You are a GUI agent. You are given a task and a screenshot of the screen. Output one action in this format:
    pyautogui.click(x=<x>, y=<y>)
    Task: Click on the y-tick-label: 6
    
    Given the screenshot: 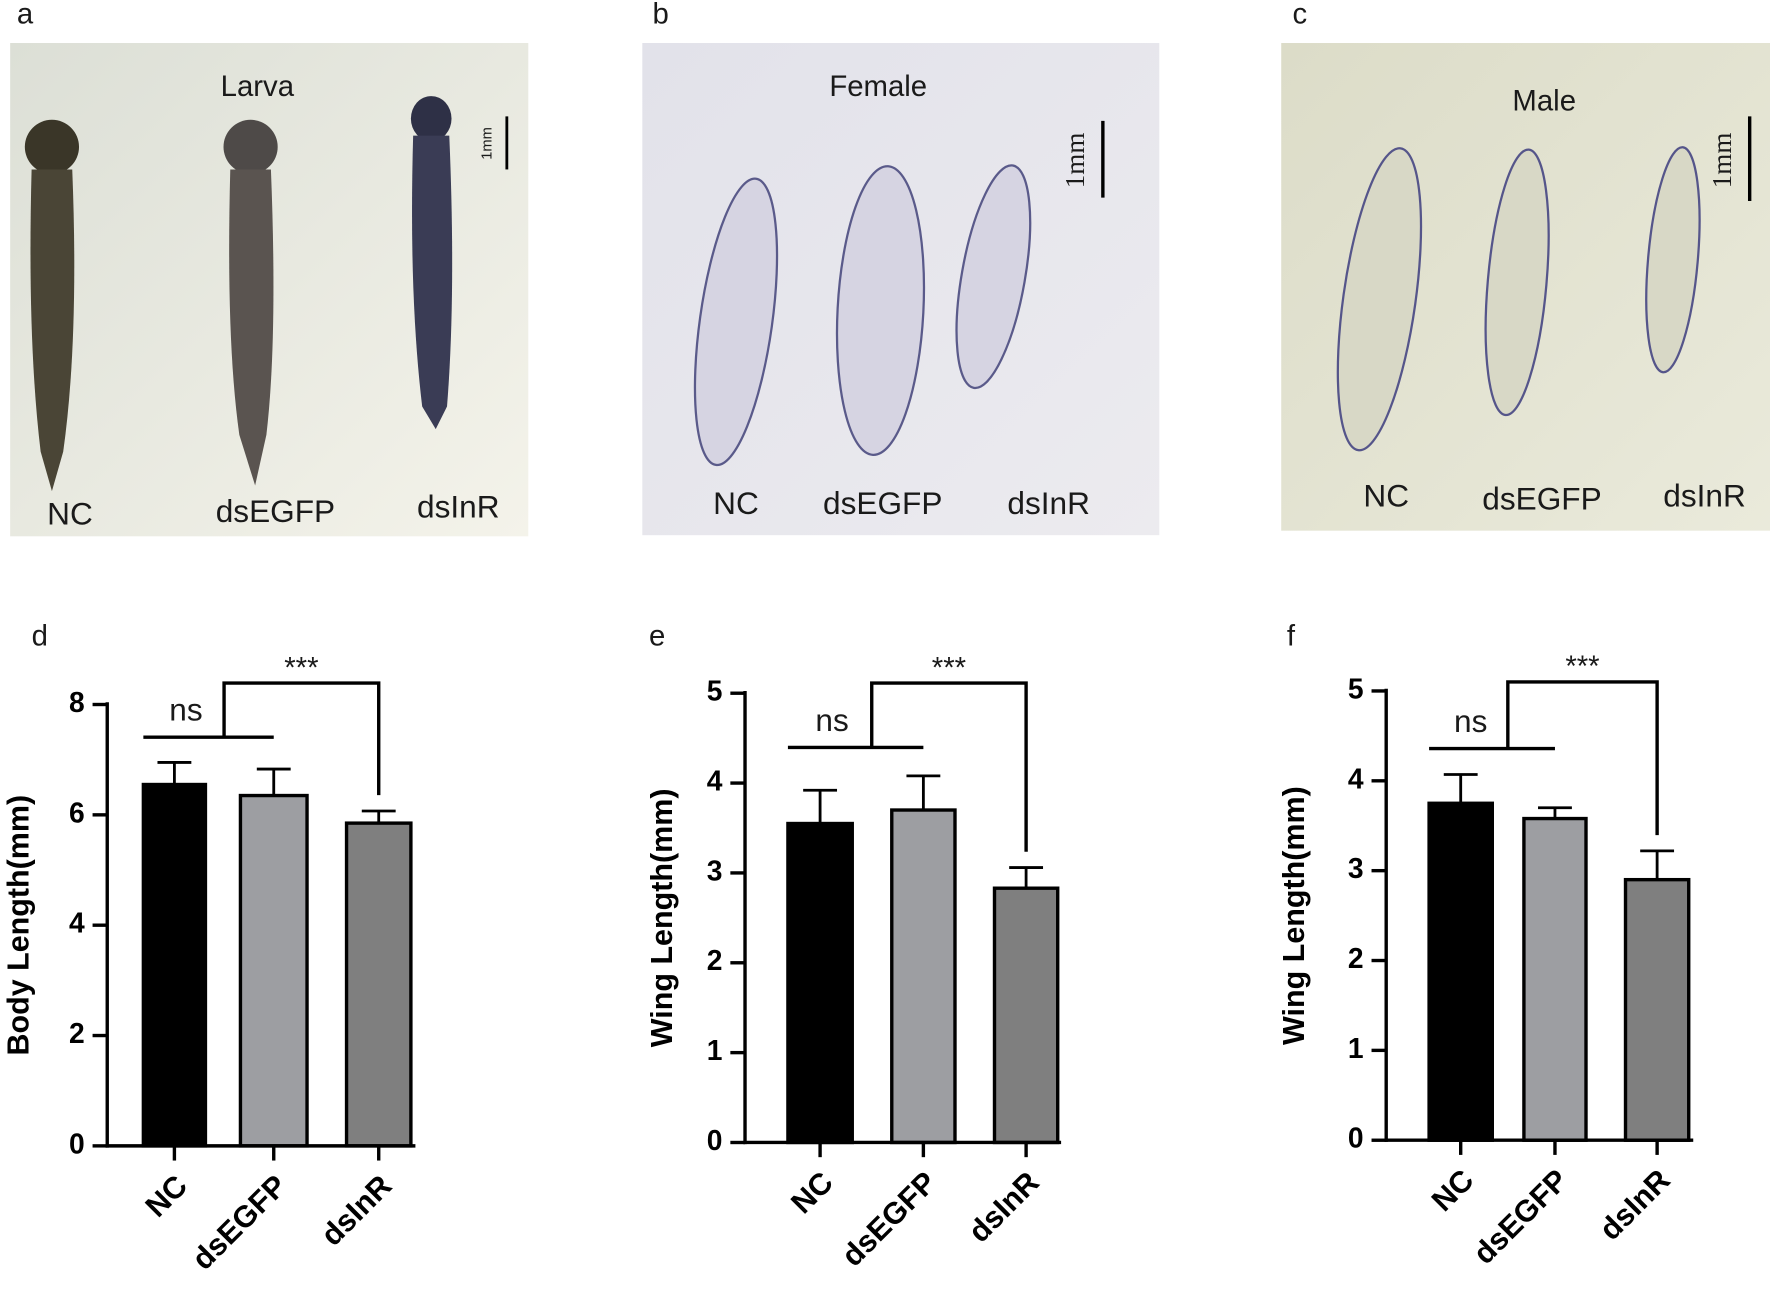 What is the action you would take?
    pyautogui.click(x=77, y=812)
    